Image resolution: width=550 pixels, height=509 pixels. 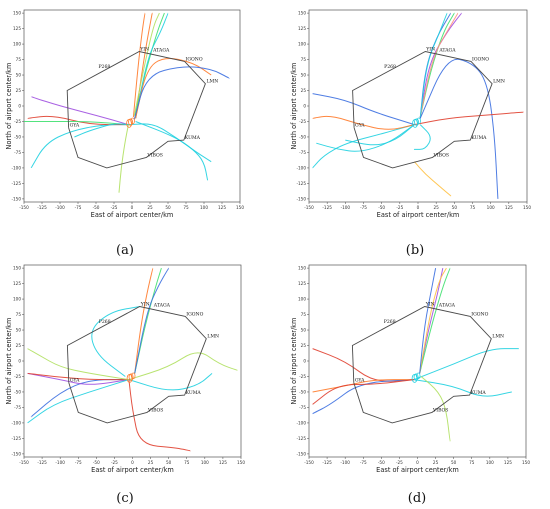 What do you see at coordinates (60, 207) in the screenshot?
I see `x-tick-label: -100` at bounding box center [60, 207].